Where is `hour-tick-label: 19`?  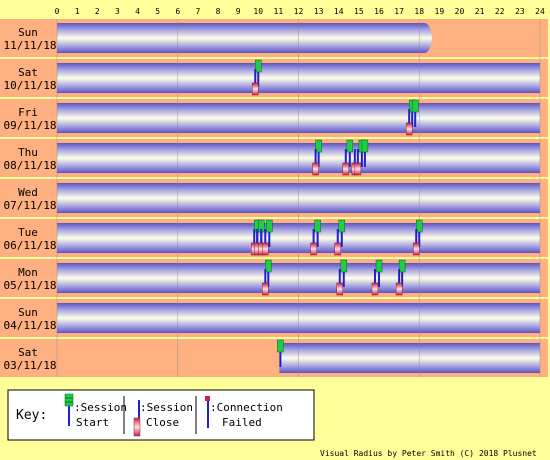
hour-tick-label: 19 is located at coordinates (440, 11).